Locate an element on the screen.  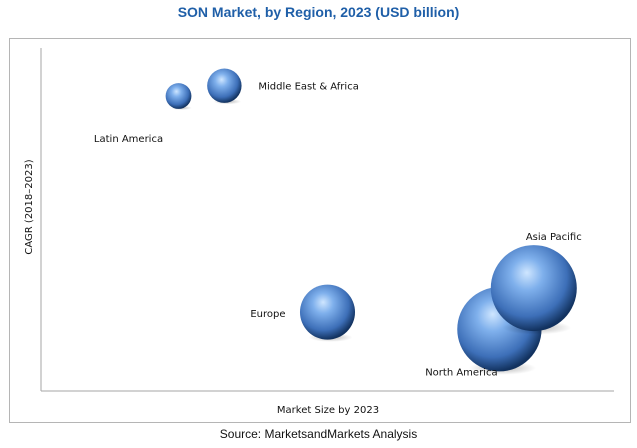
bubble-label-middle-east-africa: Middle East & Africa is located at coordinates (308, 87).